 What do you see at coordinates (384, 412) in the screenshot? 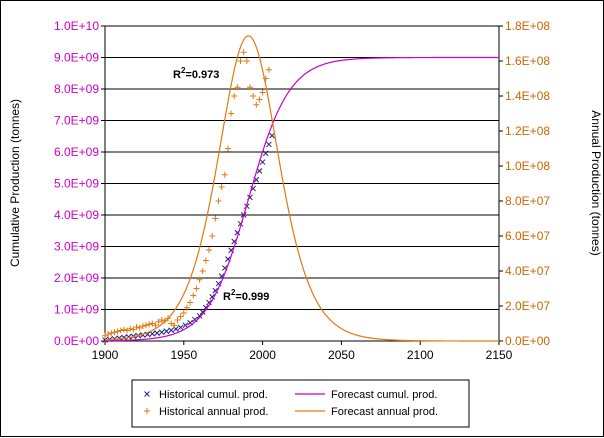
I see `legend-label: Forecast annual prod.` at bounding box center [384, 412].